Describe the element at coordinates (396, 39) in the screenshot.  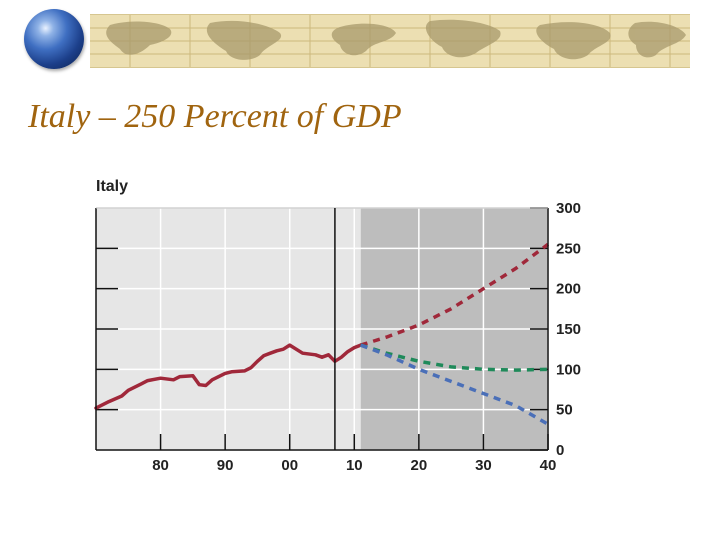
I see `banner-continents` at that location.